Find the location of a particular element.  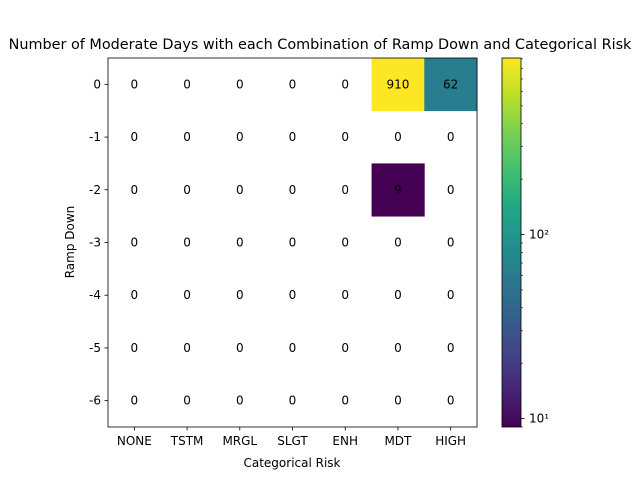

y-tick-label: -2 is located at coordinates (95, 190).